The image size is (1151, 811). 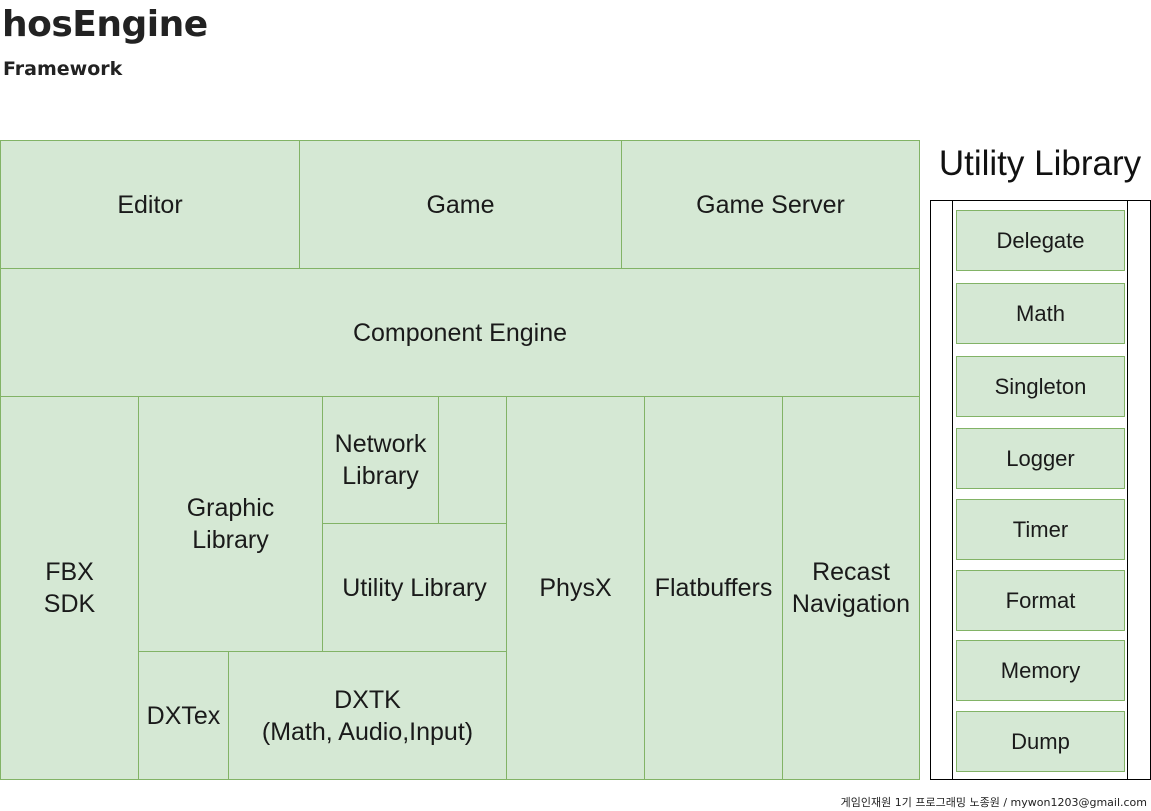 I want to click on network-library-label: Network Library, so click(x=380, y=460).